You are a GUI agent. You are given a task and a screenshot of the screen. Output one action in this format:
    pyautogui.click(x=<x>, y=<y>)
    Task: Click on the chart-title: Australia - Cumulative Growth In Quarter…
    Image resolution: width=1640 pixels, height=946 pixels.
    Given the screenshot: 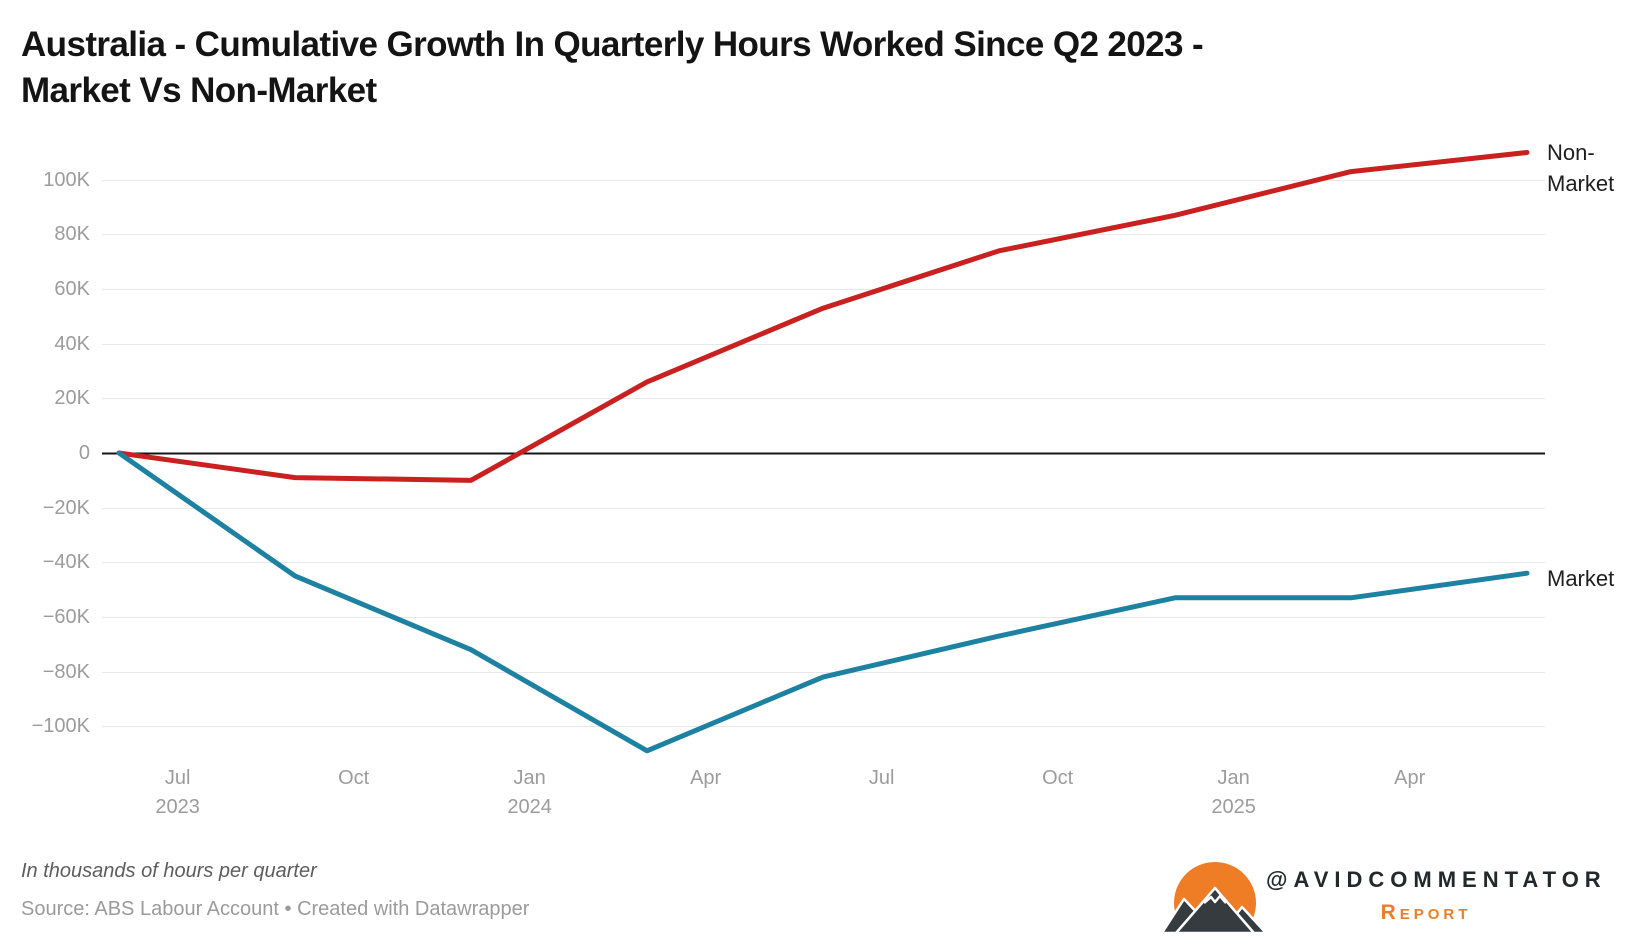 What is the action you would take?
    pyautogui.click(x=612, y=68)
    